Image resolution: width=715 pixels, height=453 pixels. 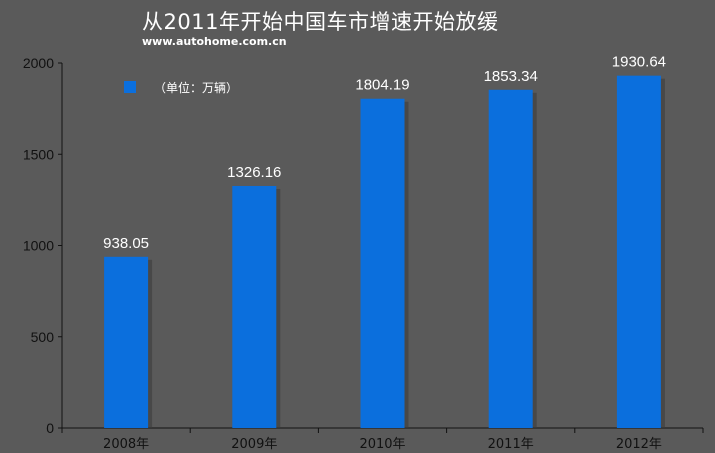 I want to click on y-tick-label: 1500, so click(x=38, y=154).